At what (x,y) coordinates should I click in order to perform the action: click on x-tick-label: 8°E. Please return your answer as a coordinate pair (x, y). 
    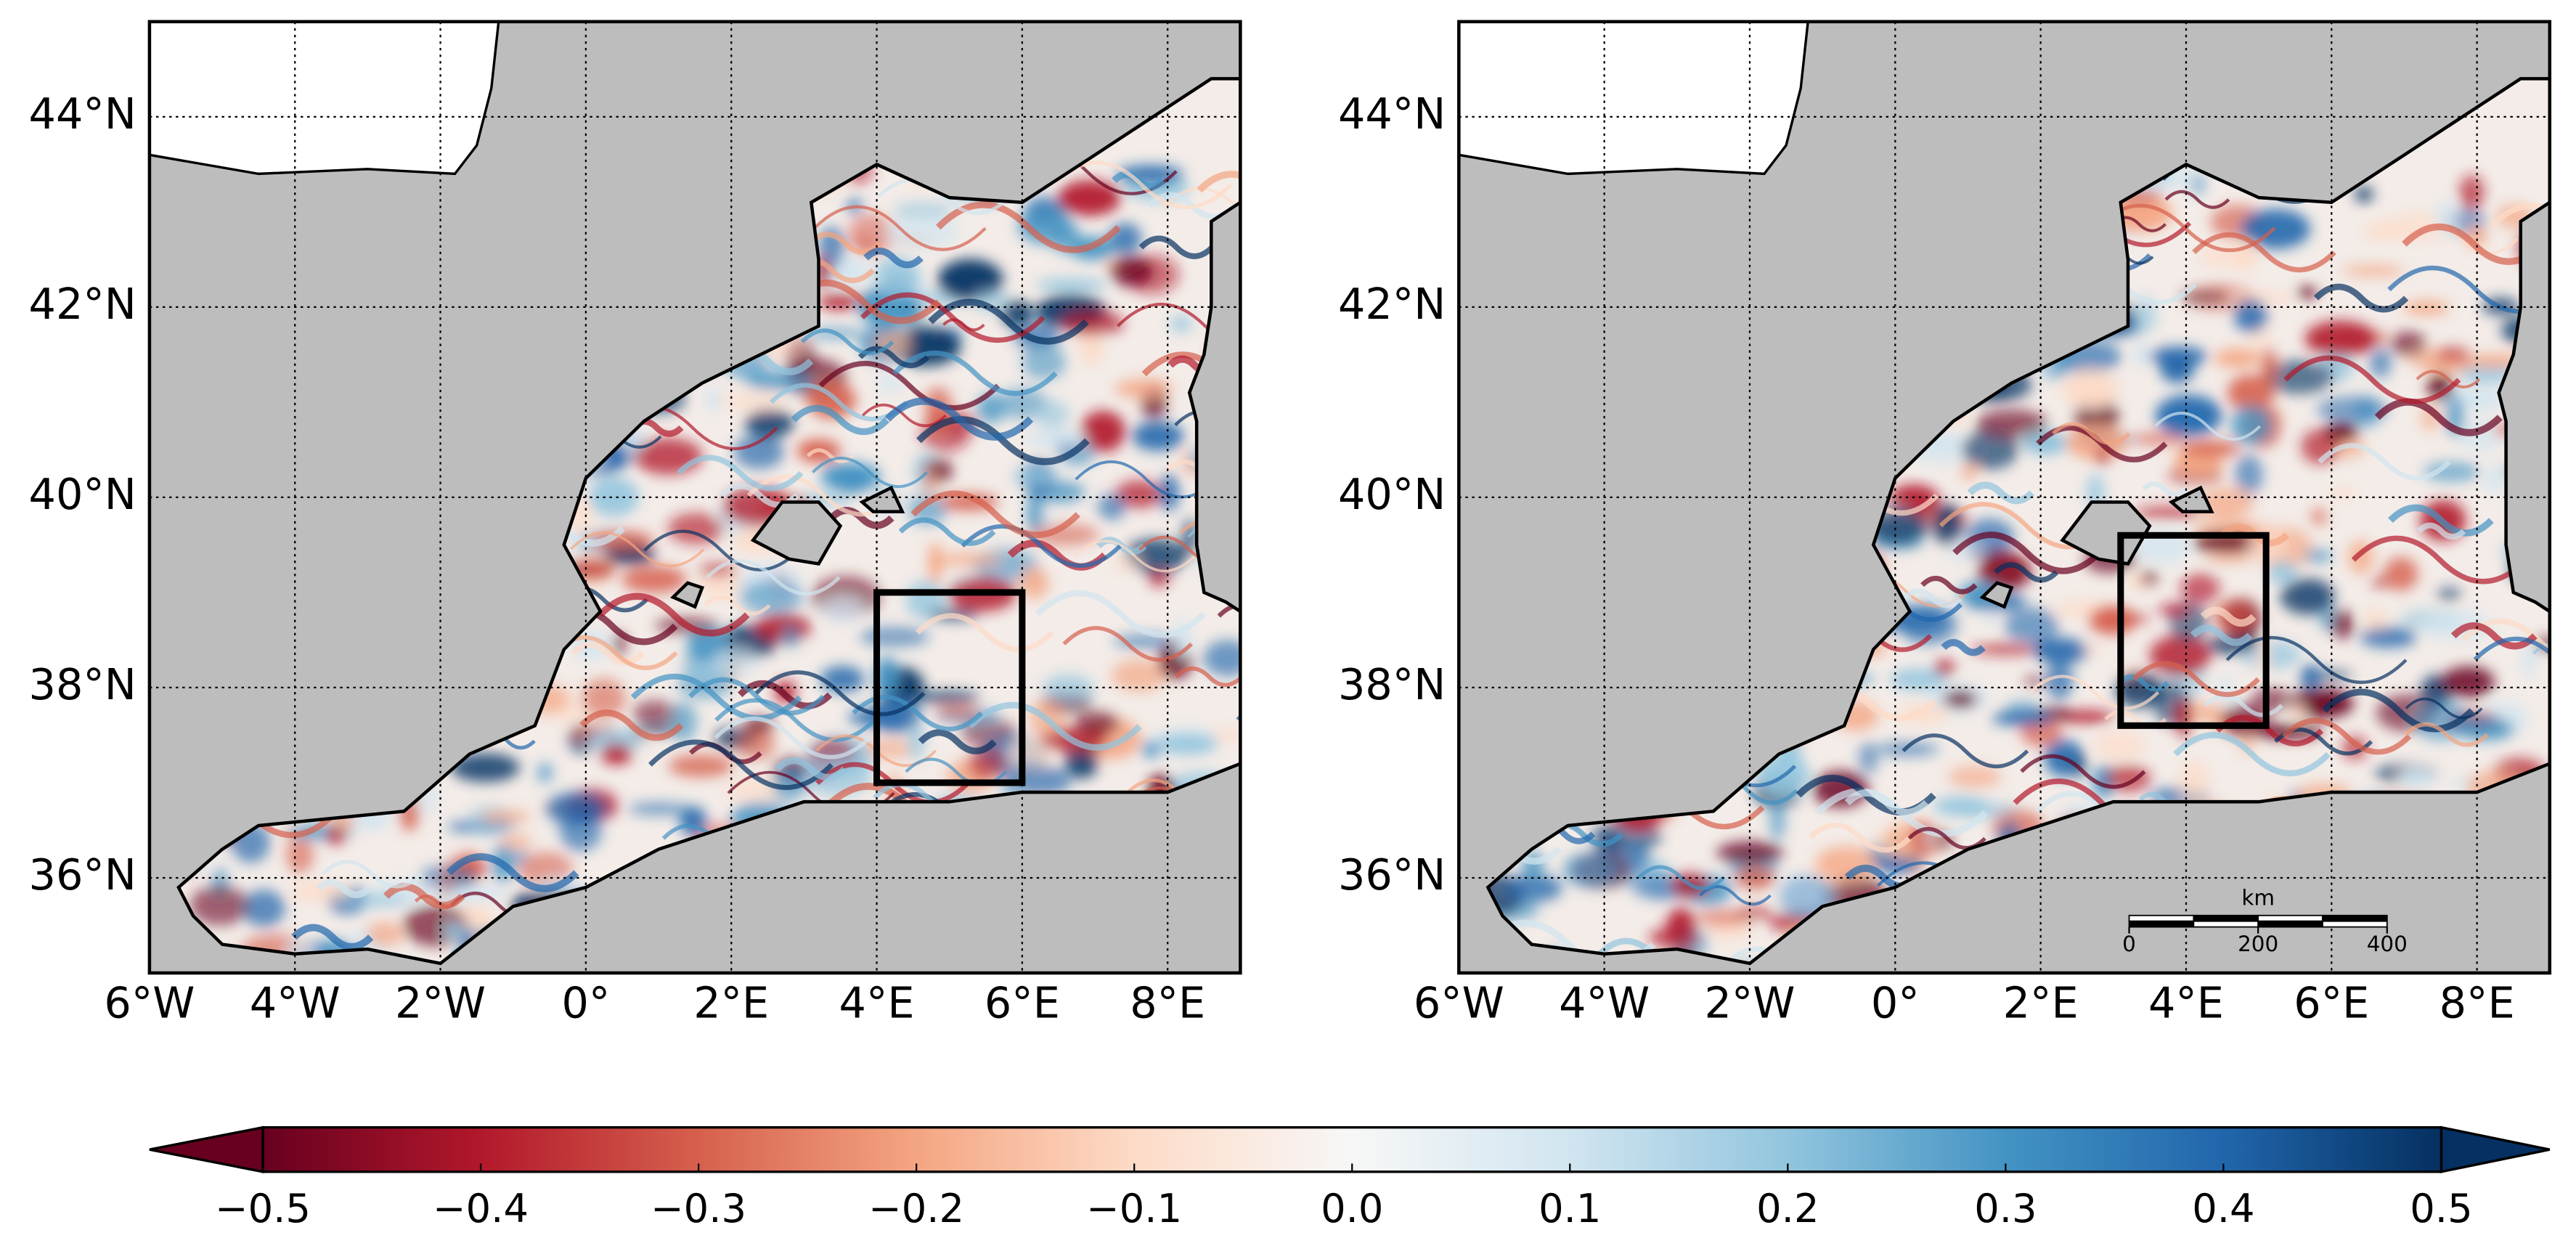
    Looking at the image, I should click on (1167, 1002).